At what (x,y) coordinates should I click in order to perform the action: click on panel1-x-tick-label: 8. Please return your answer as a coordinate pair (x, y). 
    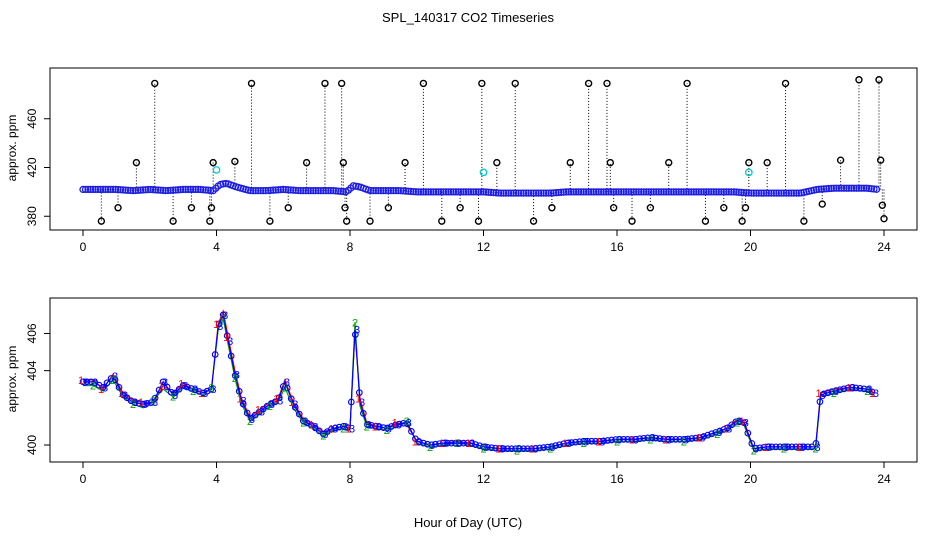
    Looking at the image, I should click on (350, 479).